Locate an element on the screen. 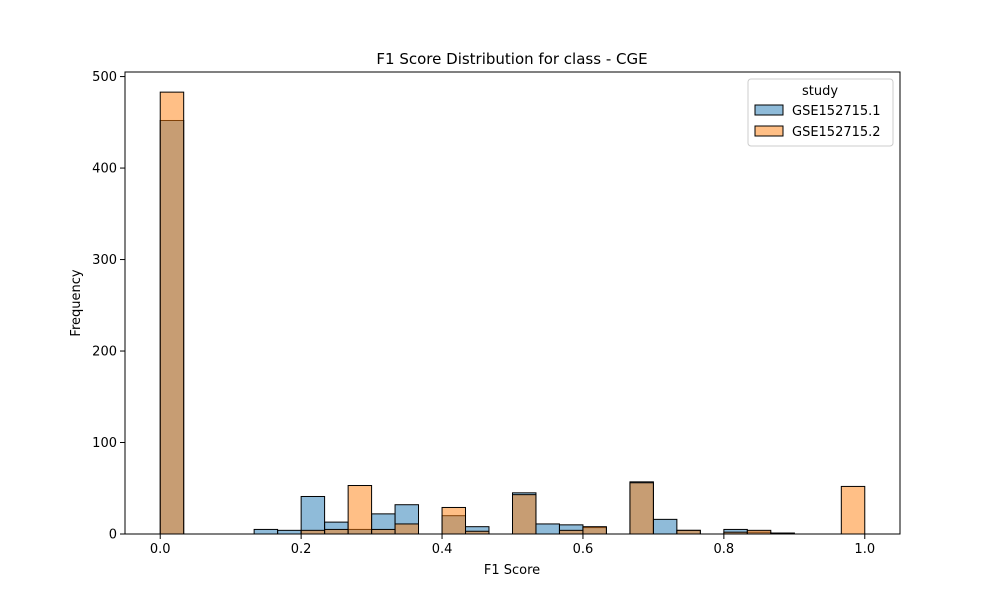 The width and height of the screenshot is (1000, 600). legend-label-series-1: GSE152715.1 is located at coordinates (836, 111).